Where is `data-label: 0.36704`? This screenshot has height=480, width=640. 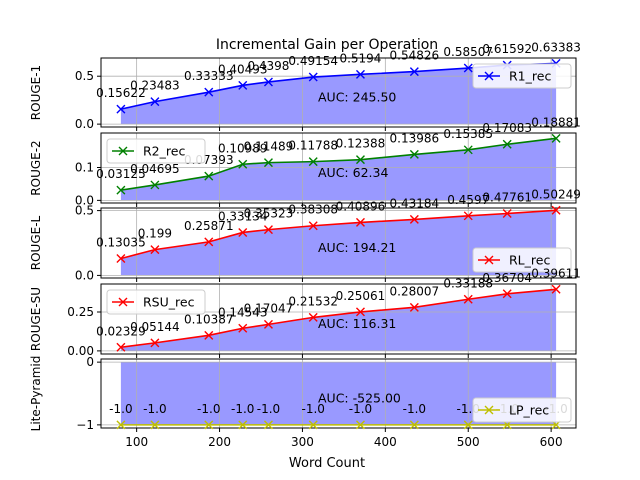
data-label: 0.36704 is located at coordinates (507, 278).